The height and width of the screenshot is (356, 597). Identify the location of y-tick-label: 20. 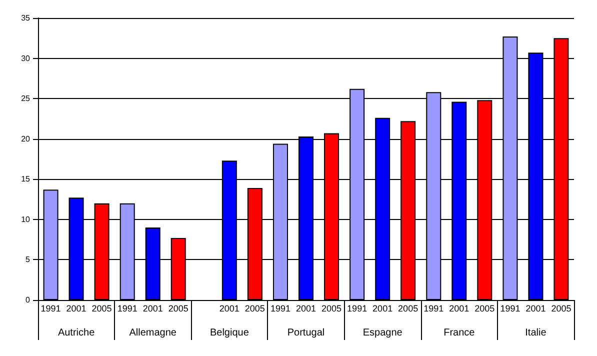
(26, 139).